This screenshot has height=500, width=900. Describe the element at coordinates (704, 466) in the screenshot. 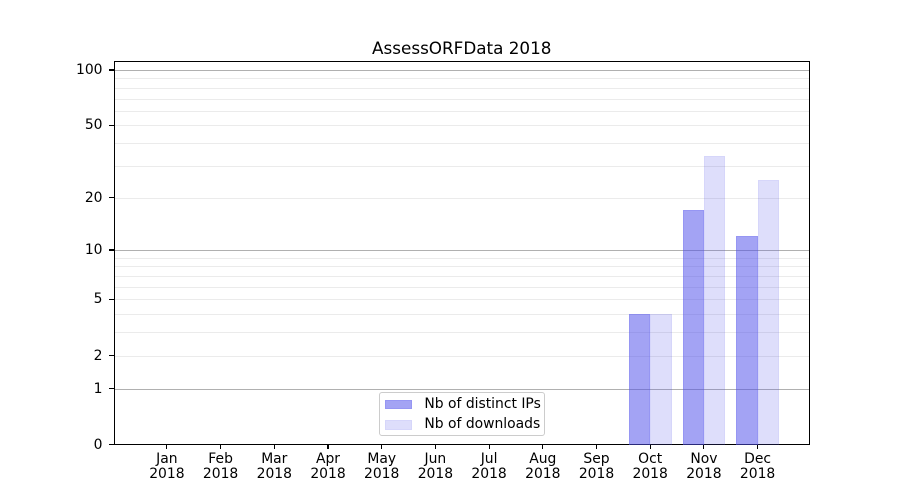

I see `x-tick-label-nov-2018: Nov 2018` at that location.